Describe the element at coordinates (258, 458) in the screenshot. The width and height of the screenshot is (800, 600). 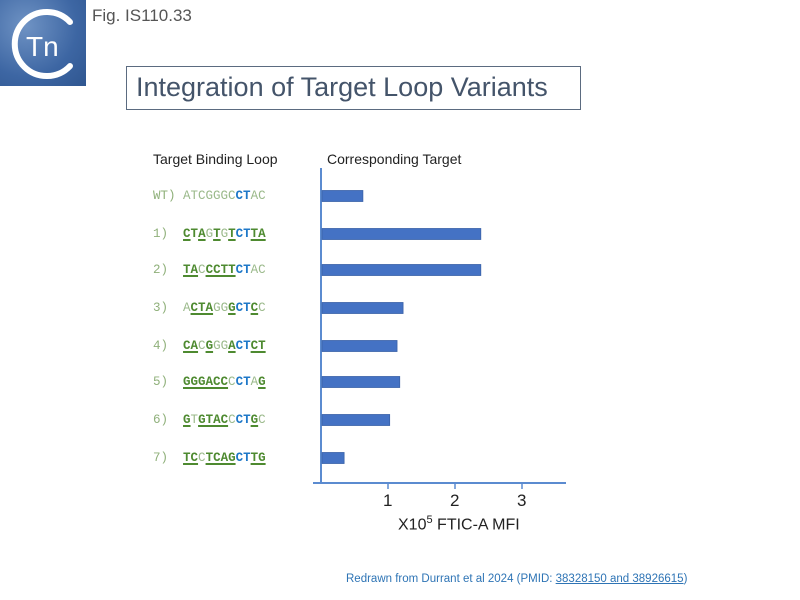
I see `sequence-segment: TG` at that location.